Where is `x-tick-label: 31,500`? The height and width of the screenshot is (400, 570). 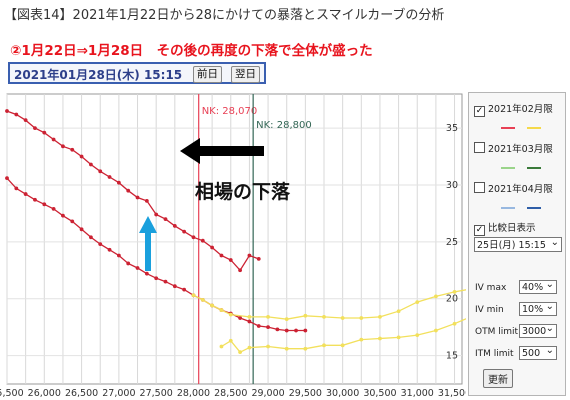 x-tick-label: 31,500 is located at coordinates (452, 393).